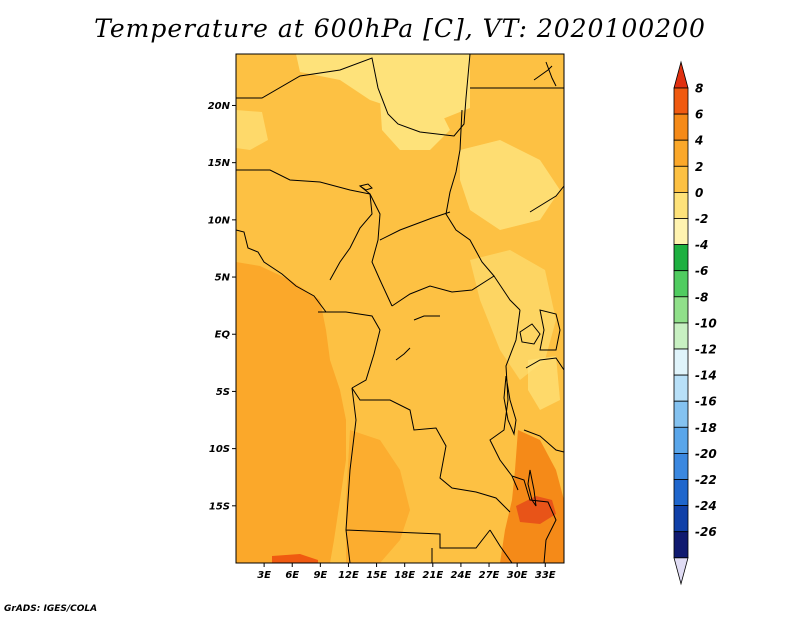 The height and width of the screenshot is (618, 800). What do you see at coordinates (222, 306) in the screenshot?
I see `latitude-axis: 20N 15N 10N 5N EQ 5S 10S 15S` at bounding box center [222, 306].